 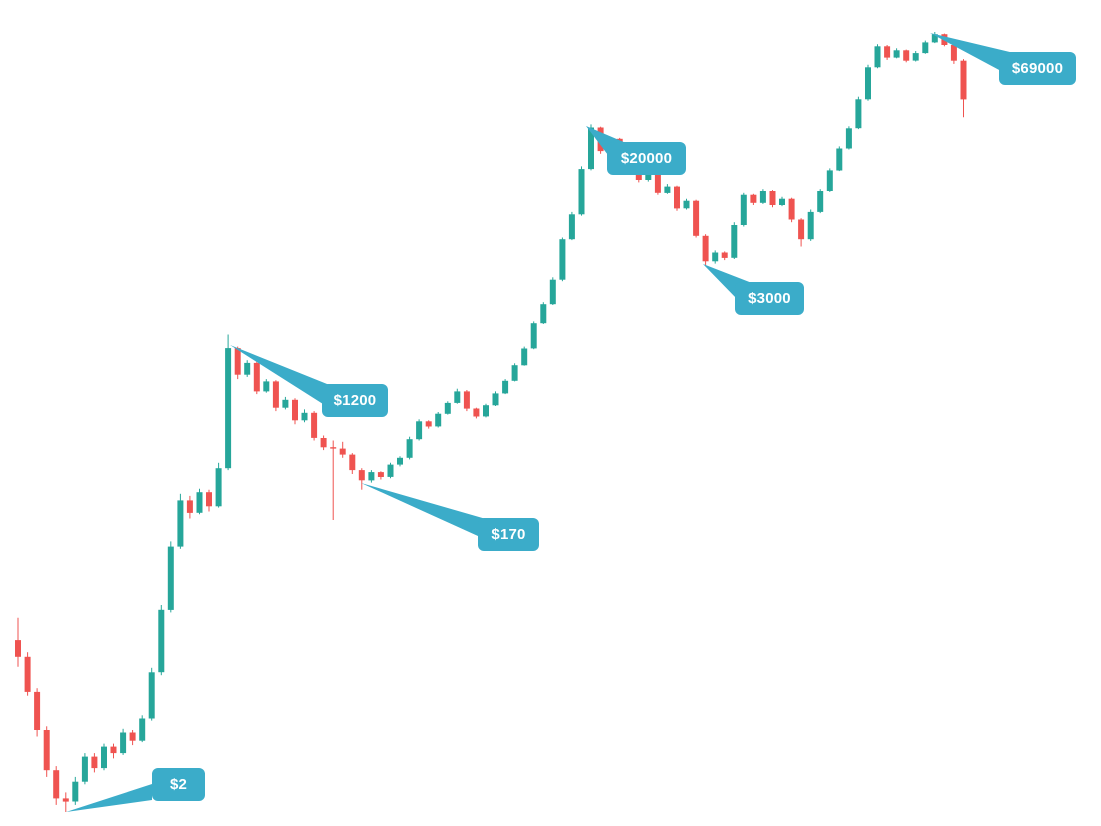 What do you see at coordinates (508, 534) in the screenshot?
I see `price-callout-label: $170` at bounding box center [508, 534].